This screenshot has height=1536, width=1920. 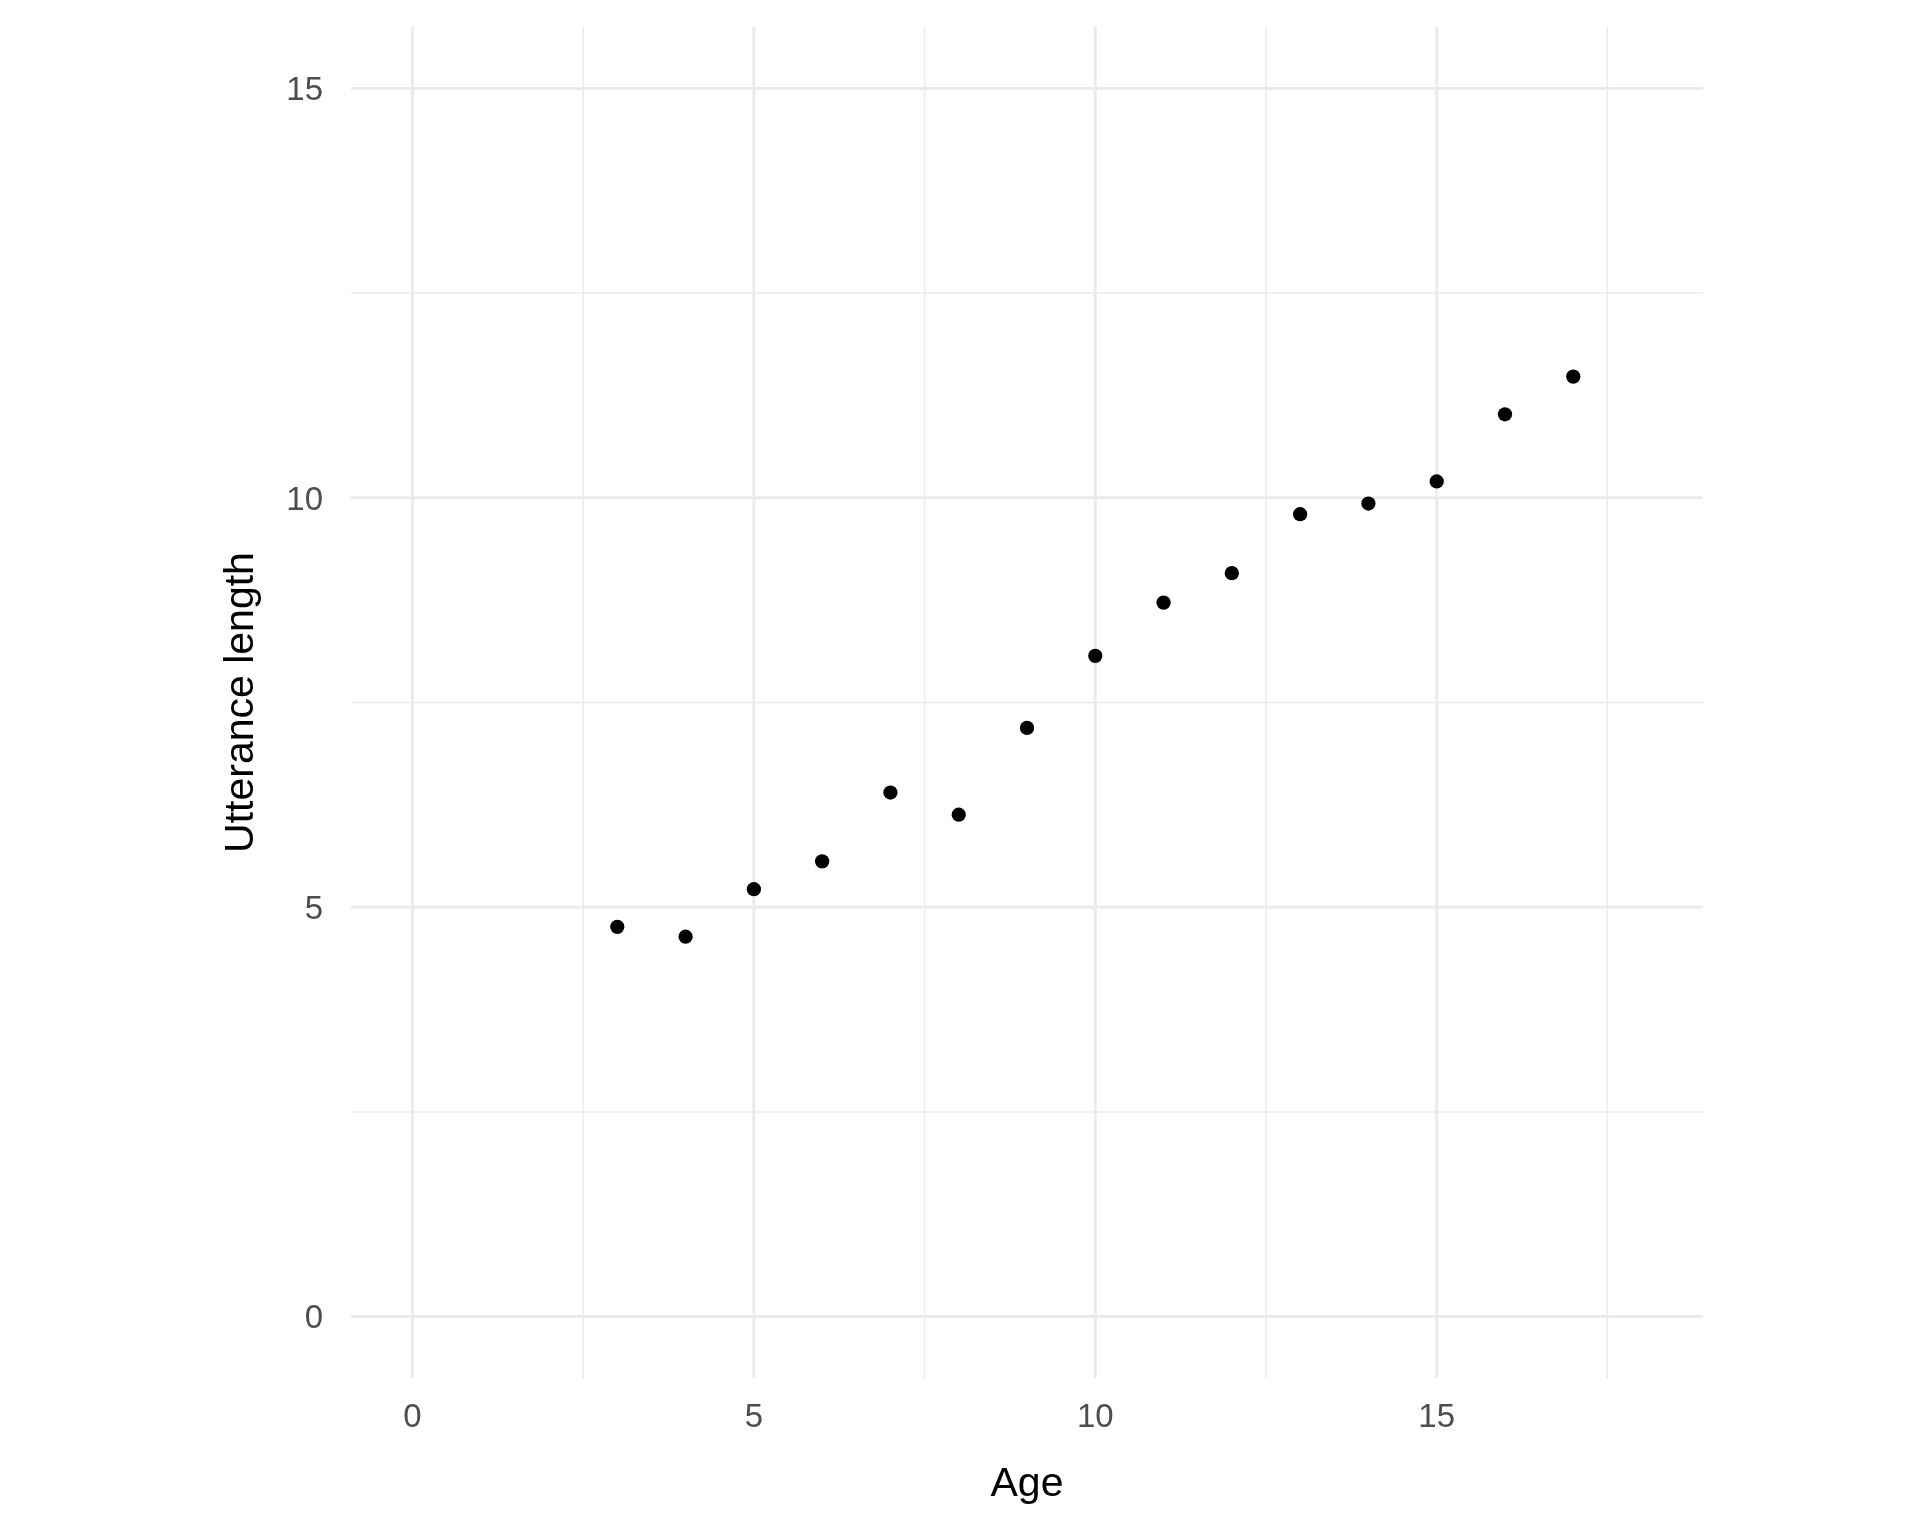 I want to click on x-tick-label: 10, so click(x=1095, y=1416).